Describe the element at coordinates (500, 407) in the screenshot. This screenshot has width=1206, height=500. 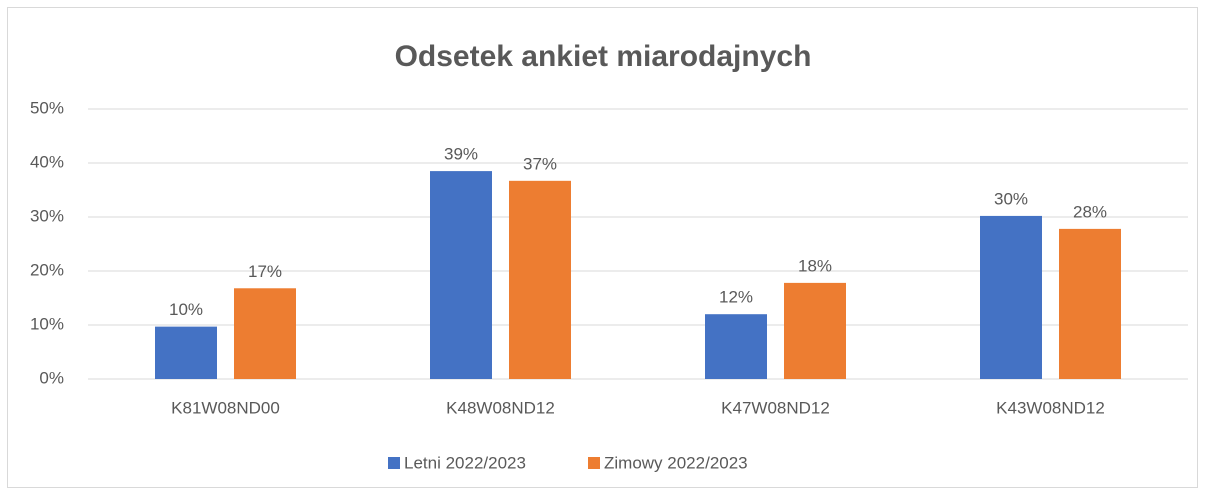
I see `x-tick-label: K48W08ND12` at that location.